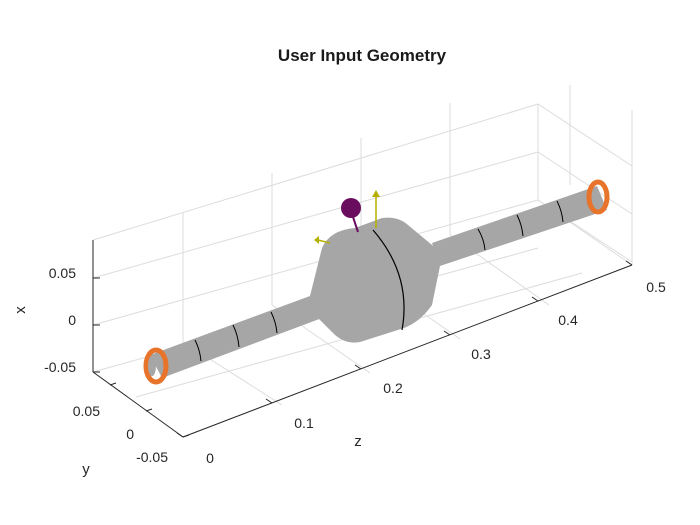 Image resolution: width=700 pixels, height=525 pixels. I want to click on disk-marker-icon, so click(351, 215).